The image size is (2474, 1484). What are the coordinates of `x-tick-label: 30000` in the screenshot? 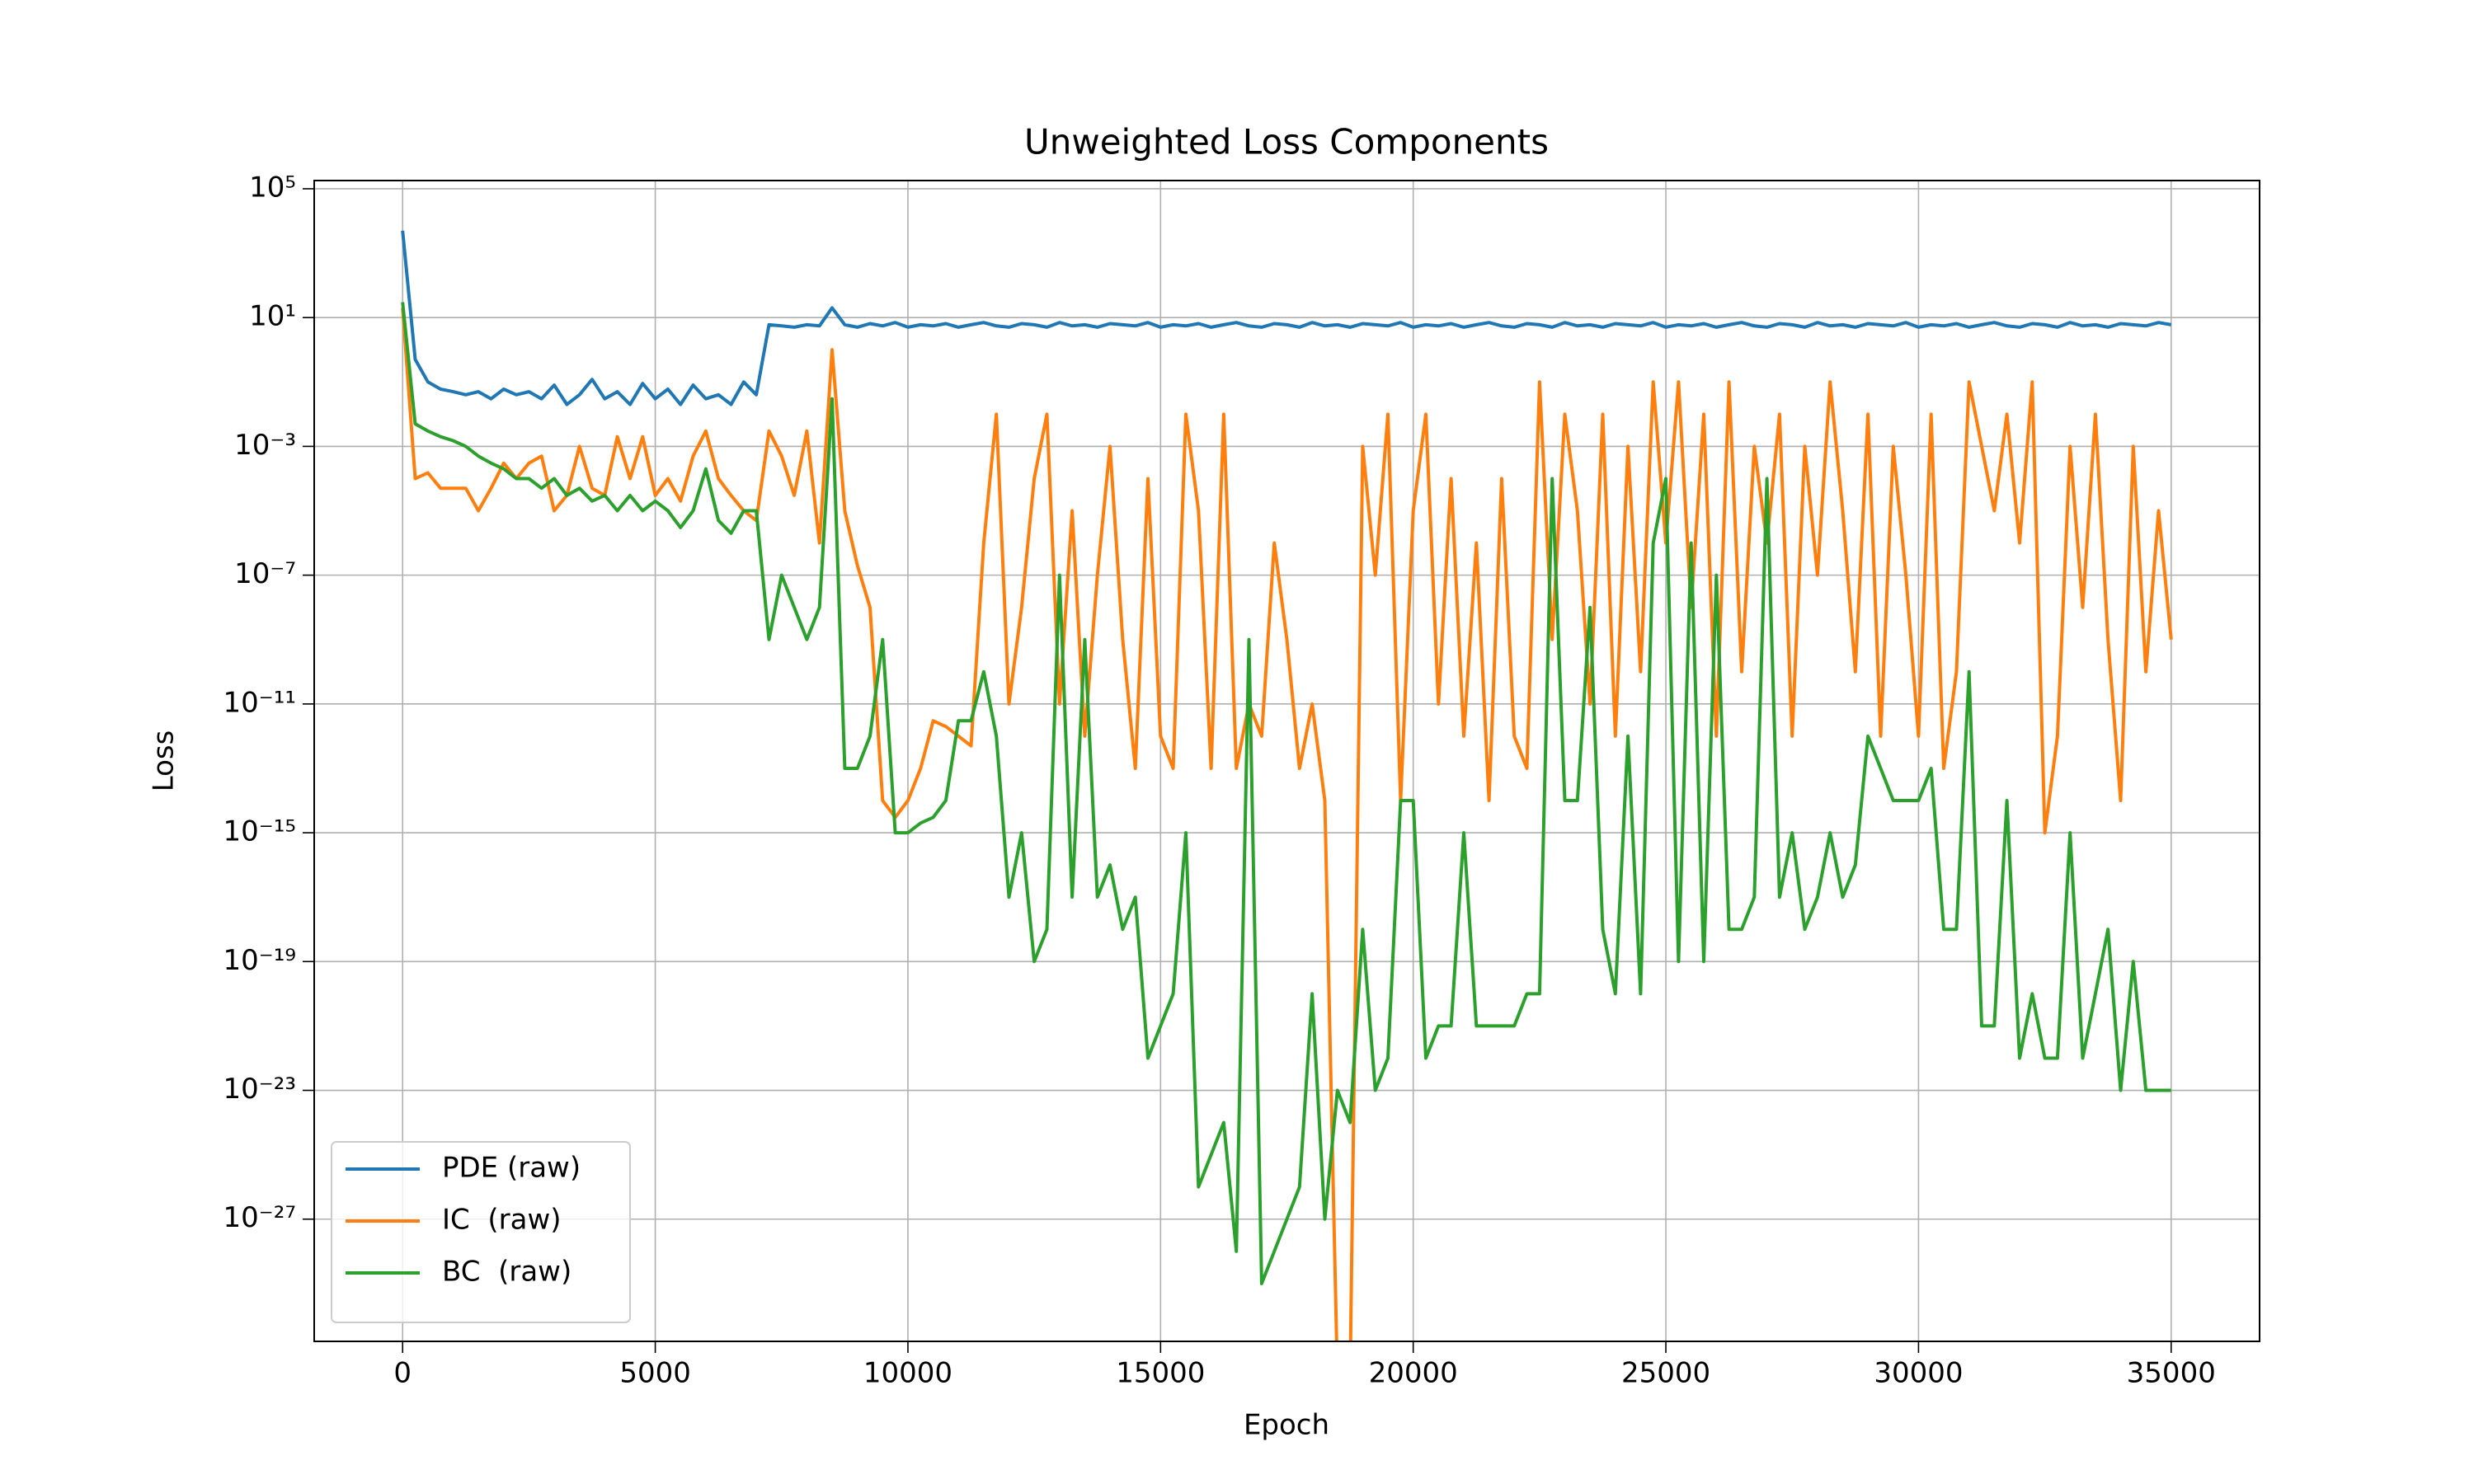 It's located at (1918, 1373).